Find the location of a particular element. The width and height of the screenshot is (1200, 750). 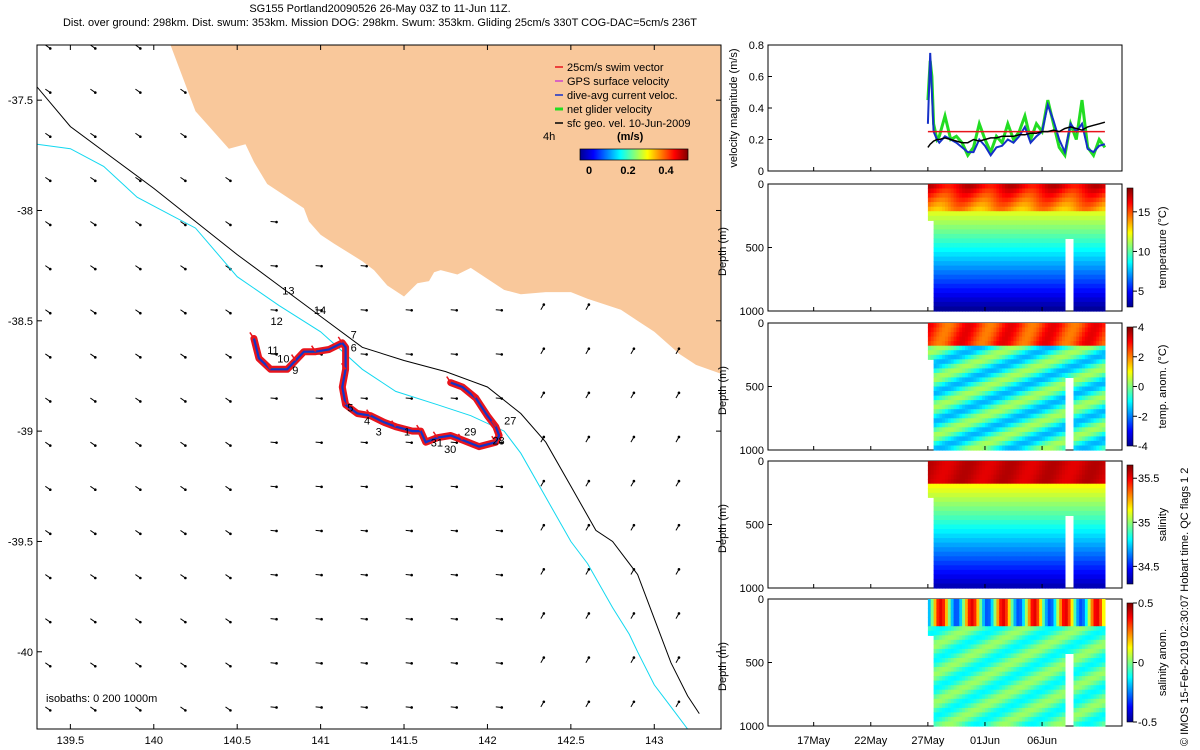

waypoint-label: 14 is located at coordinates (320, 311).